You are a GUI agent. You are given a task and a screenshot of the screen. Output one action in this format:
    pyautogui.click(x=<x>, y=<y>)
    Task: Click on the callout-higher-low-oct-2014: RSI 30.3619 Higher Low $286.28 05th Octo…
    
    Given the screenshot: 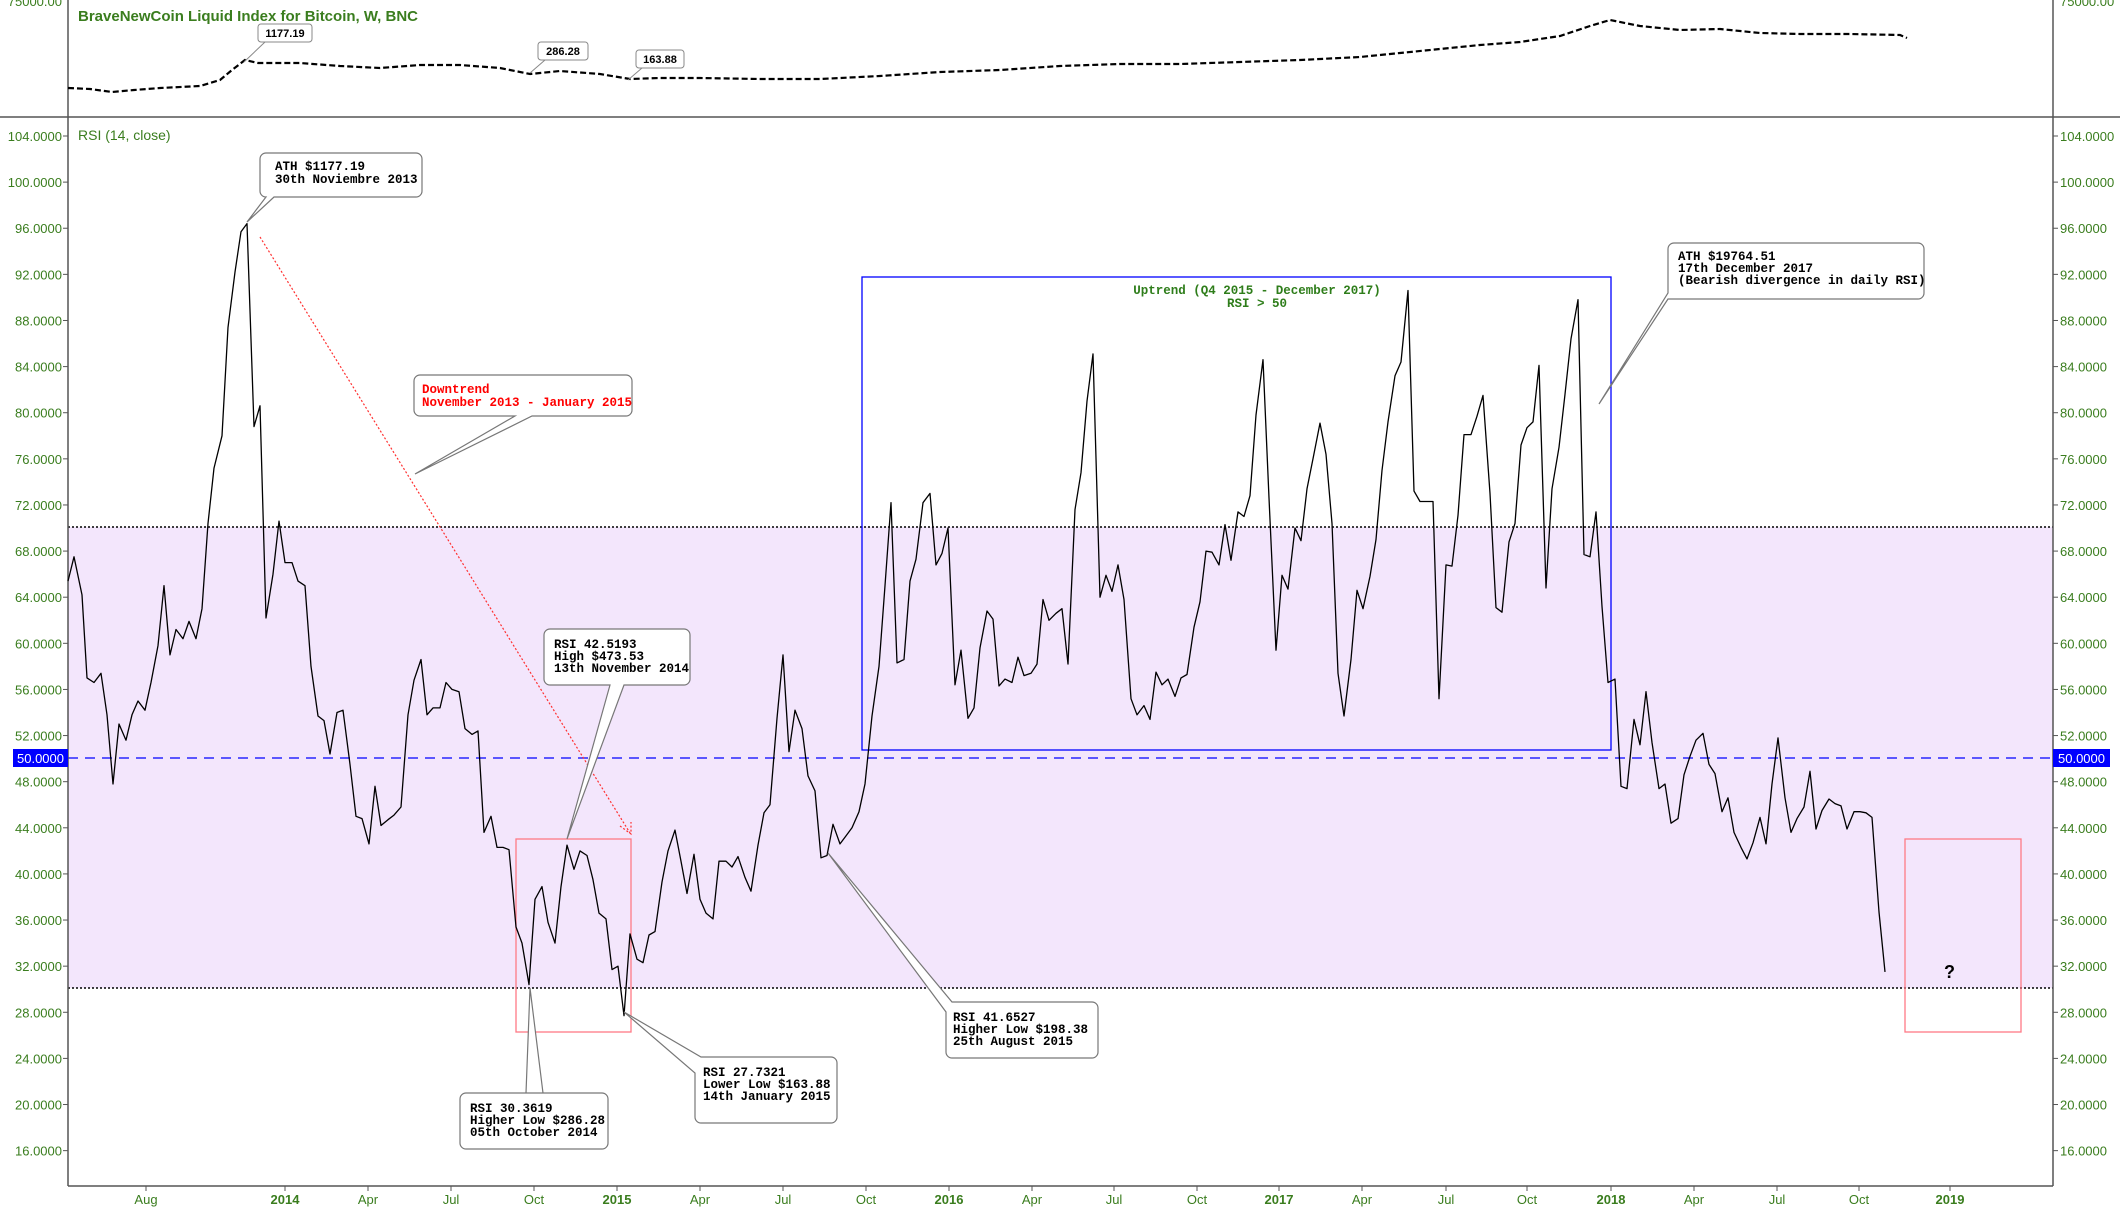 What is the action you would take?
    pyautogui.click(x=534, y=1068)
    